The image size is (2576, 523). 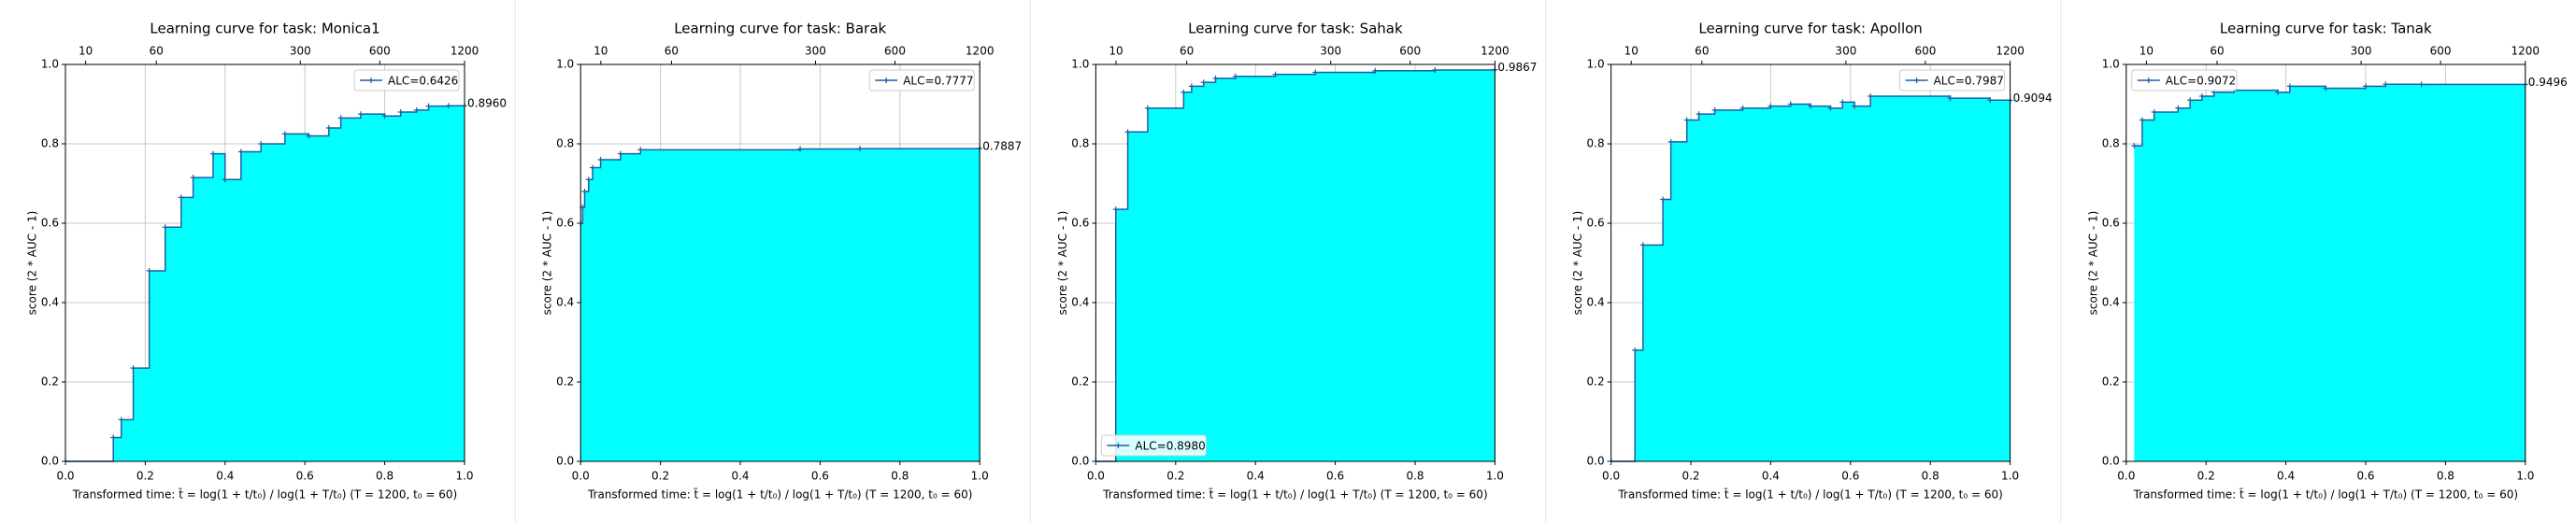 I want to click on x2-tick-label: 1200, so click(x=2010, y=51).